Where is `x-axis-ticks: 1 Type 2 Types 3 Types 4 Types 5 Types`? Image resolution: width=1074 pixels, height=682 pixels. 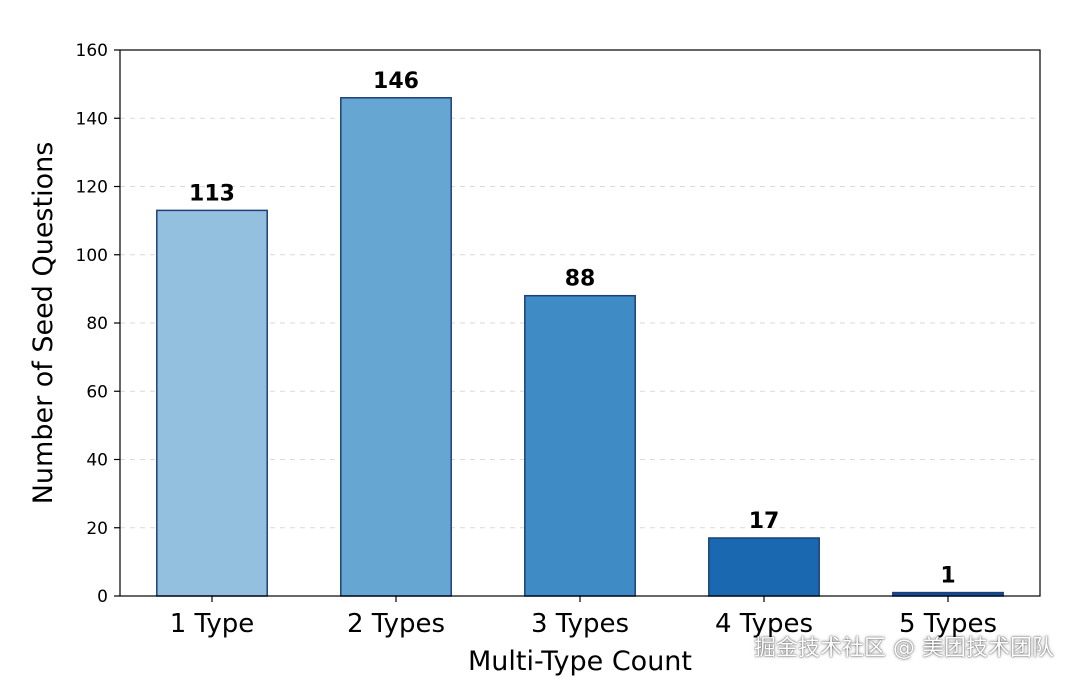
x-axis-ticks: 1 Type 2 Types 3 Types 4 Types 5 Types is located at coordinates (583, 617).